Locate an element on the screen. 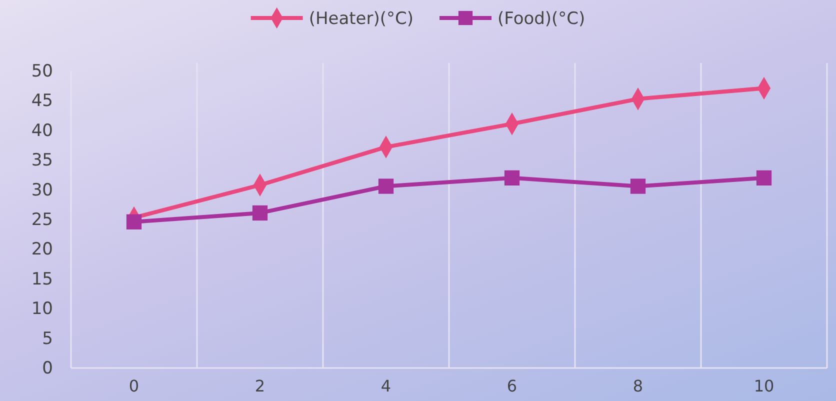  x-tick-label: 0 is located at coordinates (134, 386).